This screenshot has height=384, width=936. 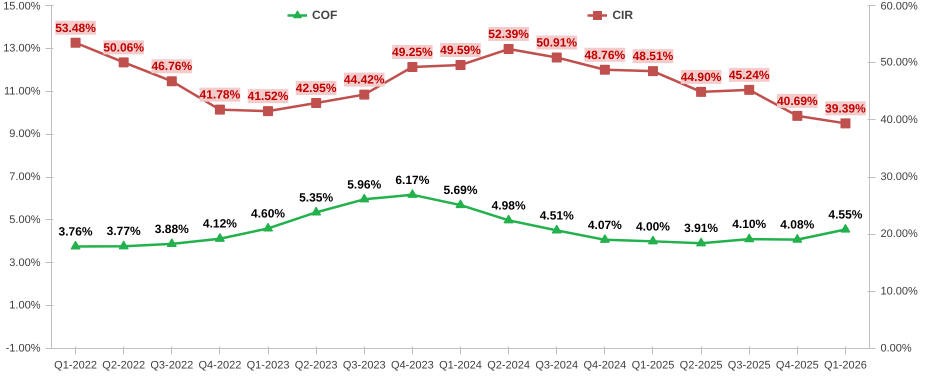 What do you see at coordinates (325, 15) in the screenshot?
I see `legend-label: COF` at bounding box center [325, 15].